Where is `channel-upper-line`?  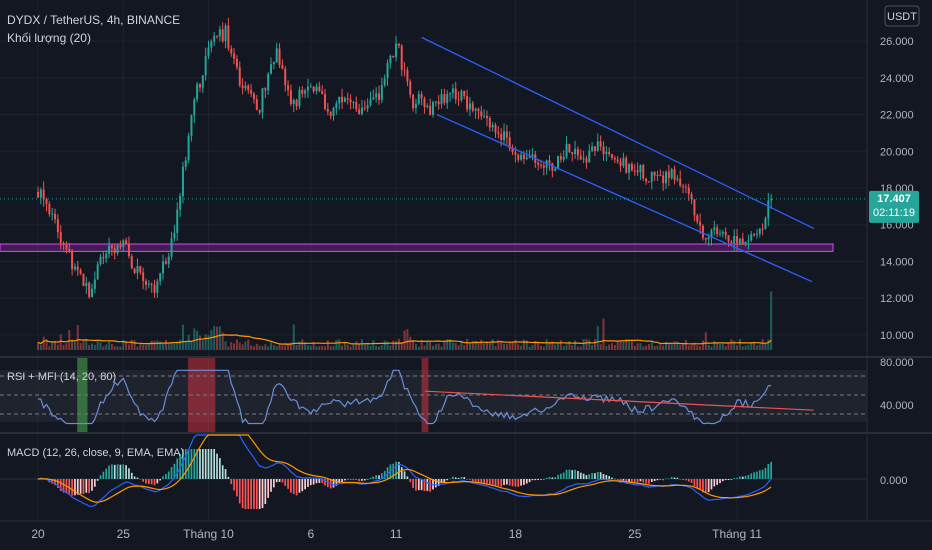 channel-upper-line is located at coordinates (618, 133).